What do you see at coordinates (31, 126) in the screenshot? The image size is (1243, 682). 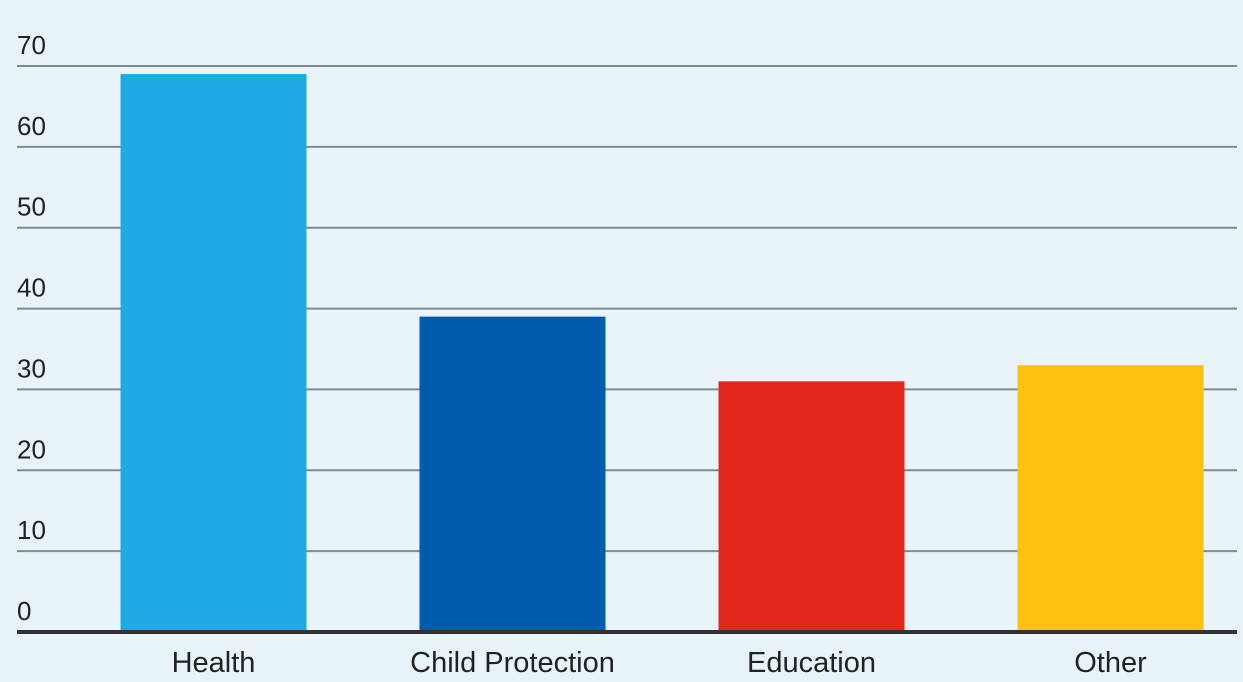 I see `y-tick-label: 60` at bounding box center [31, 126].